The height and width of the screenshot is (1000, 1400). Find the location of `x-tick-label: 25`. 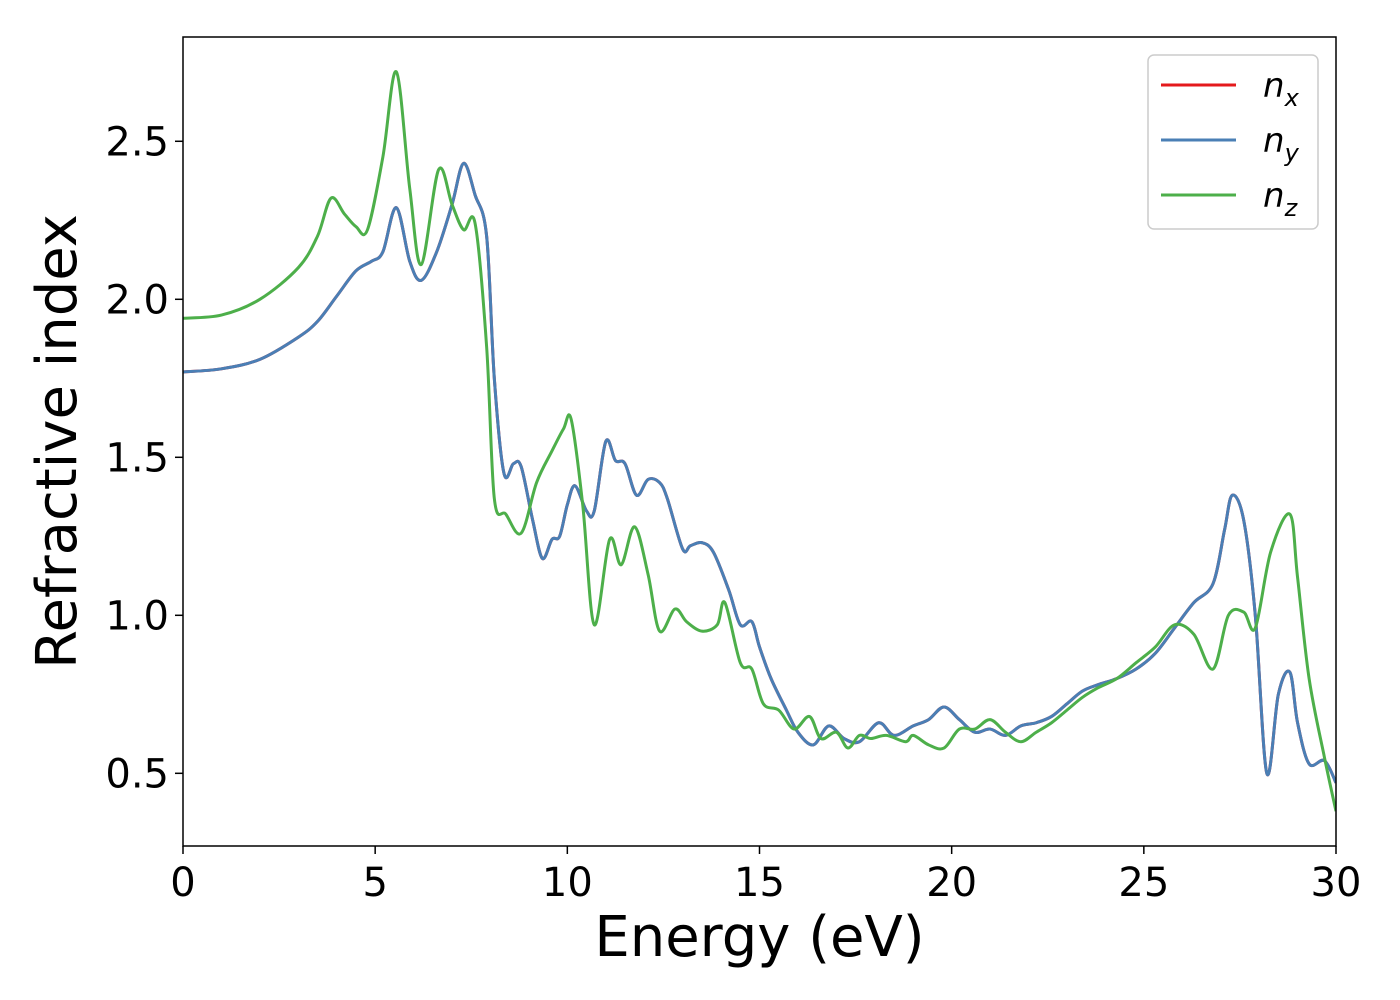

x-tick-label: 25 is located at coordinates (1143, 883).